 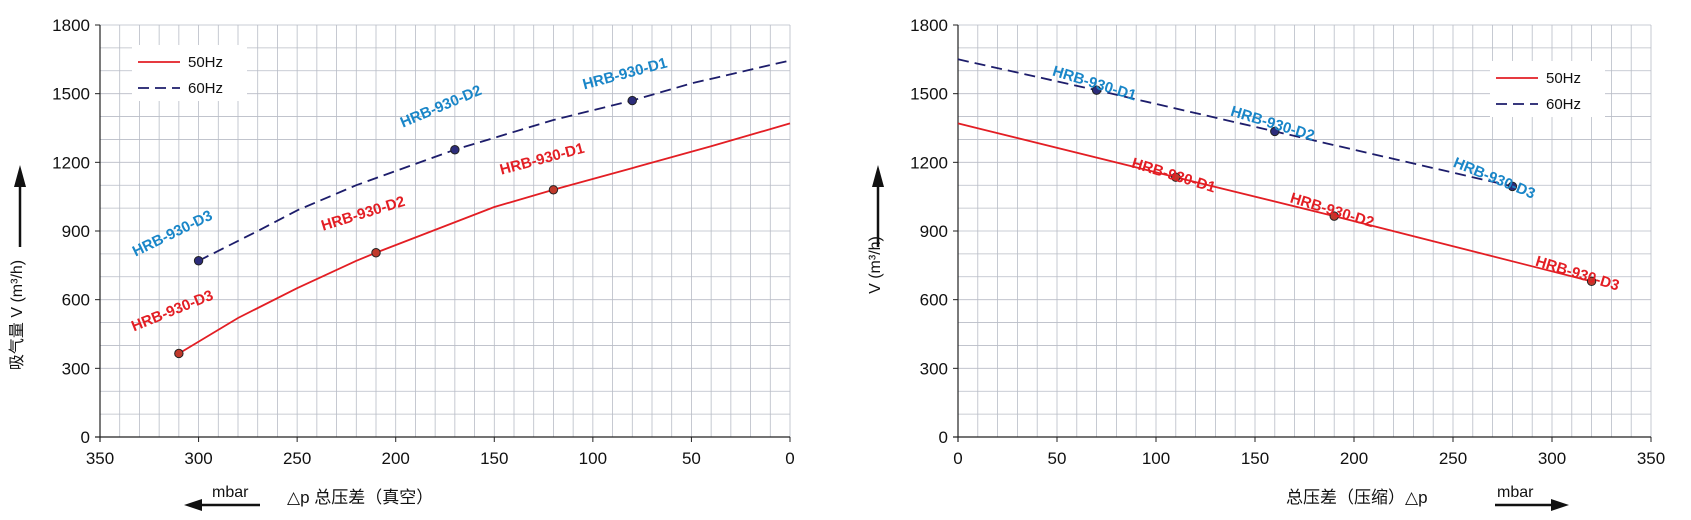 What do you see at coordinates (1357, 497) in the screenshot?
I see `x-axis-label: 总压差（压缩）△p` at bounding box center [1357, 497].